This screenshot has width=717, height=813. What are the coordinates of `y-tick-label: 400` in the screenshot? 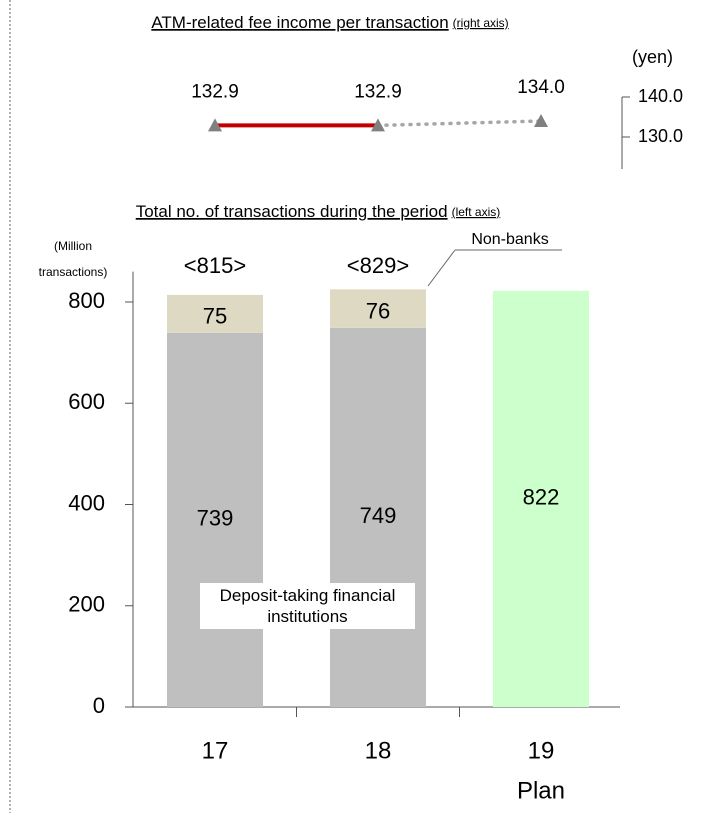 It's located at (86, 502).